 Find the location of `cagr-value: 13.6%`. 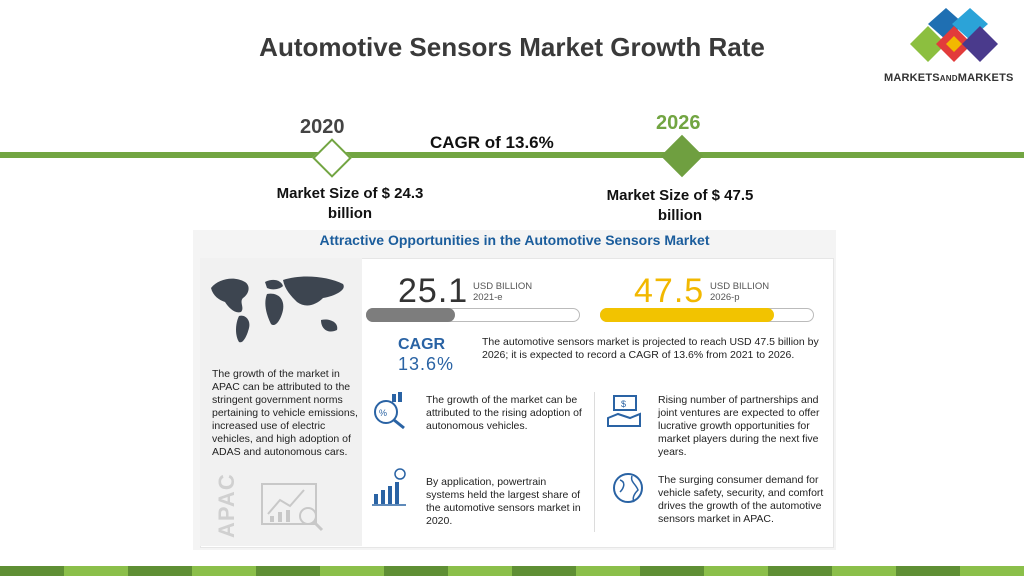

cagr-value: 13.6% is located at coordinates (426, 364).